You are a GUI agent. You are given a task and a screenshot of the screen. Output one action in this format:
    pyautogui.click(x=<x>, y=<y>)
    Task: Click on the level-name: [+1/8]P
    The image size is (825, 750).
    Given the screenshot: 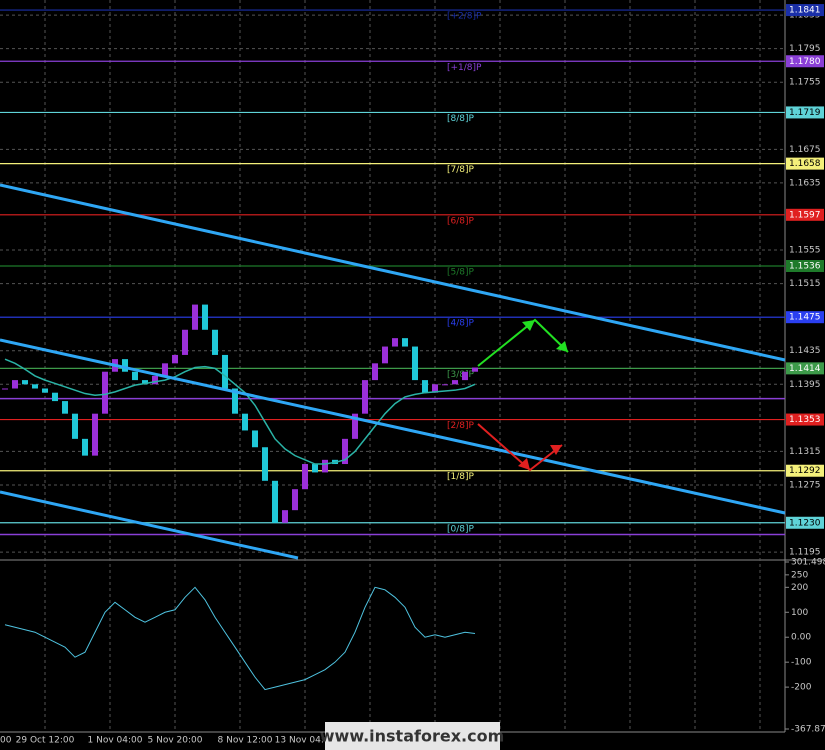 What is the action you would take?
    pyautogui.click(x=464, y=68)
    